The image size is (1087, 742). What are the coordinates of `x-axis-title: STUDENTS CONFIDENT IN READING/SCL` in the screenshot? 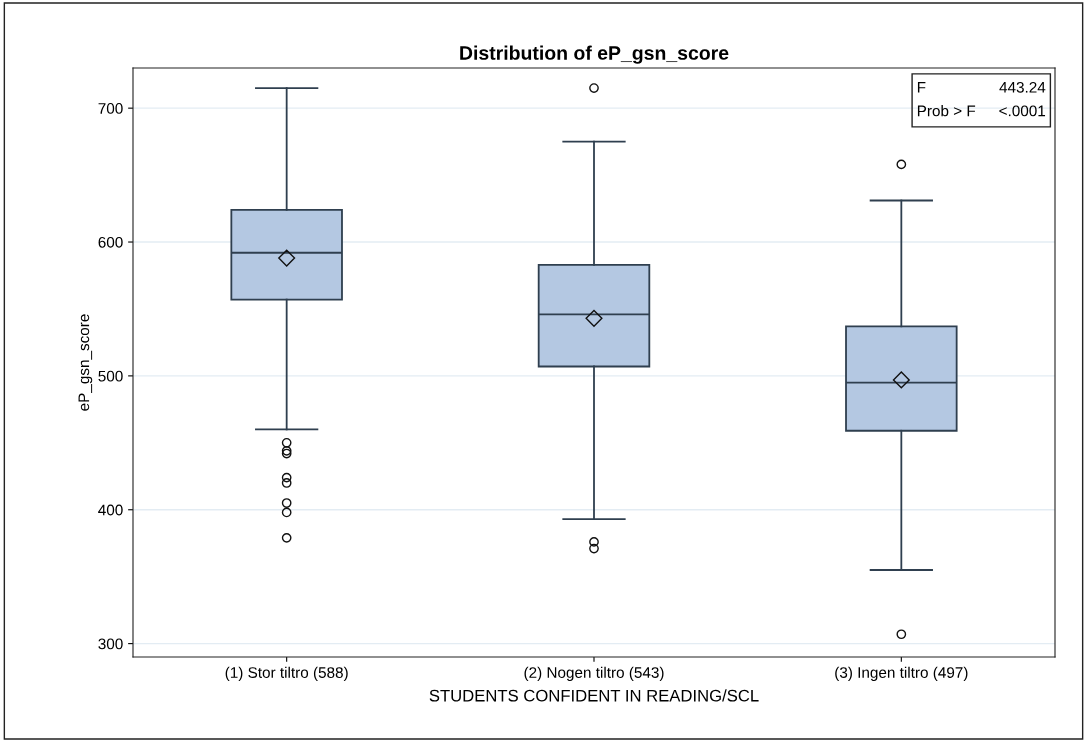 It's located at (594, 695).